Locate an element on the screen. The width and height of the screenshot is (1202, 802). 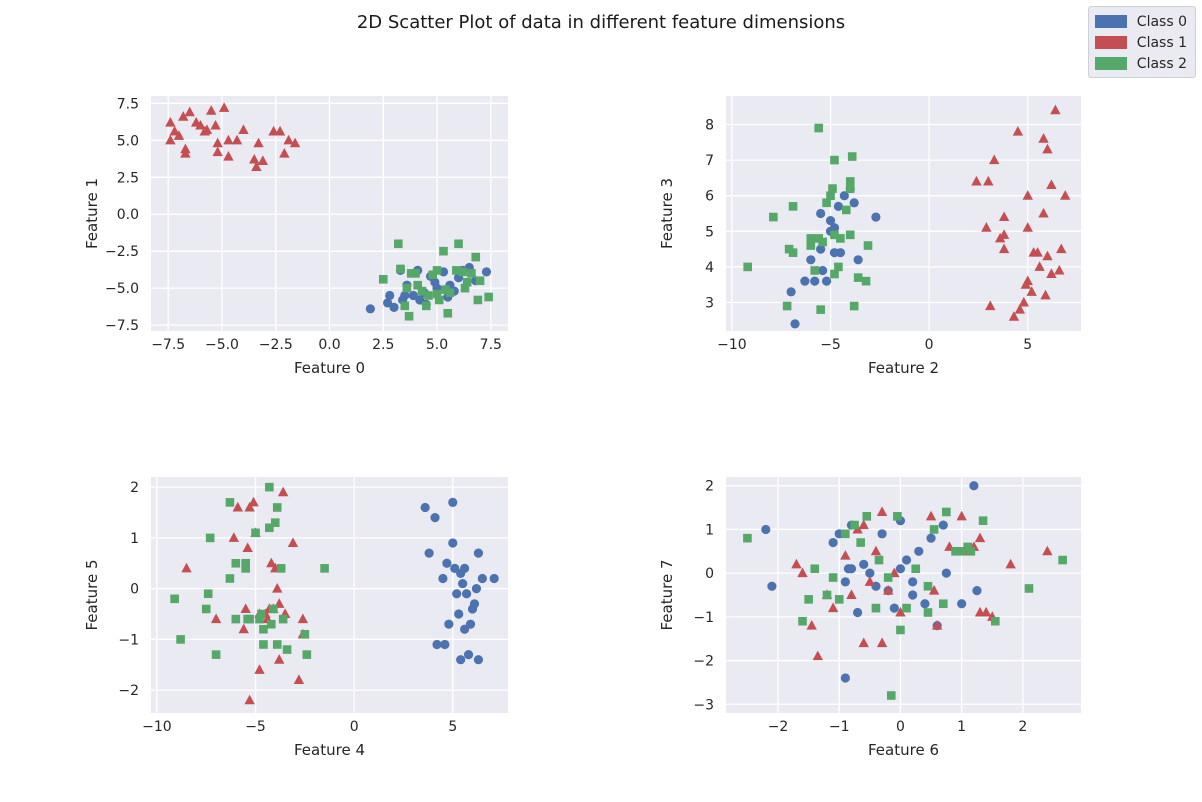
x-tick-label: −1 is located at coordinates (839, 727).